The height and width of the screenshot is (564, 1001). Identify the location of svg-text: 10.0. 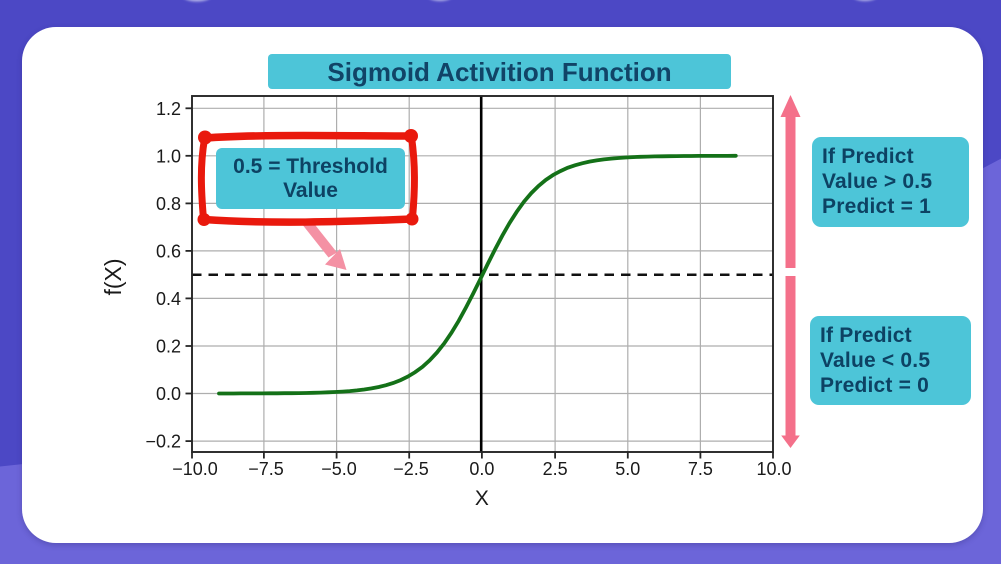
(773, 469).